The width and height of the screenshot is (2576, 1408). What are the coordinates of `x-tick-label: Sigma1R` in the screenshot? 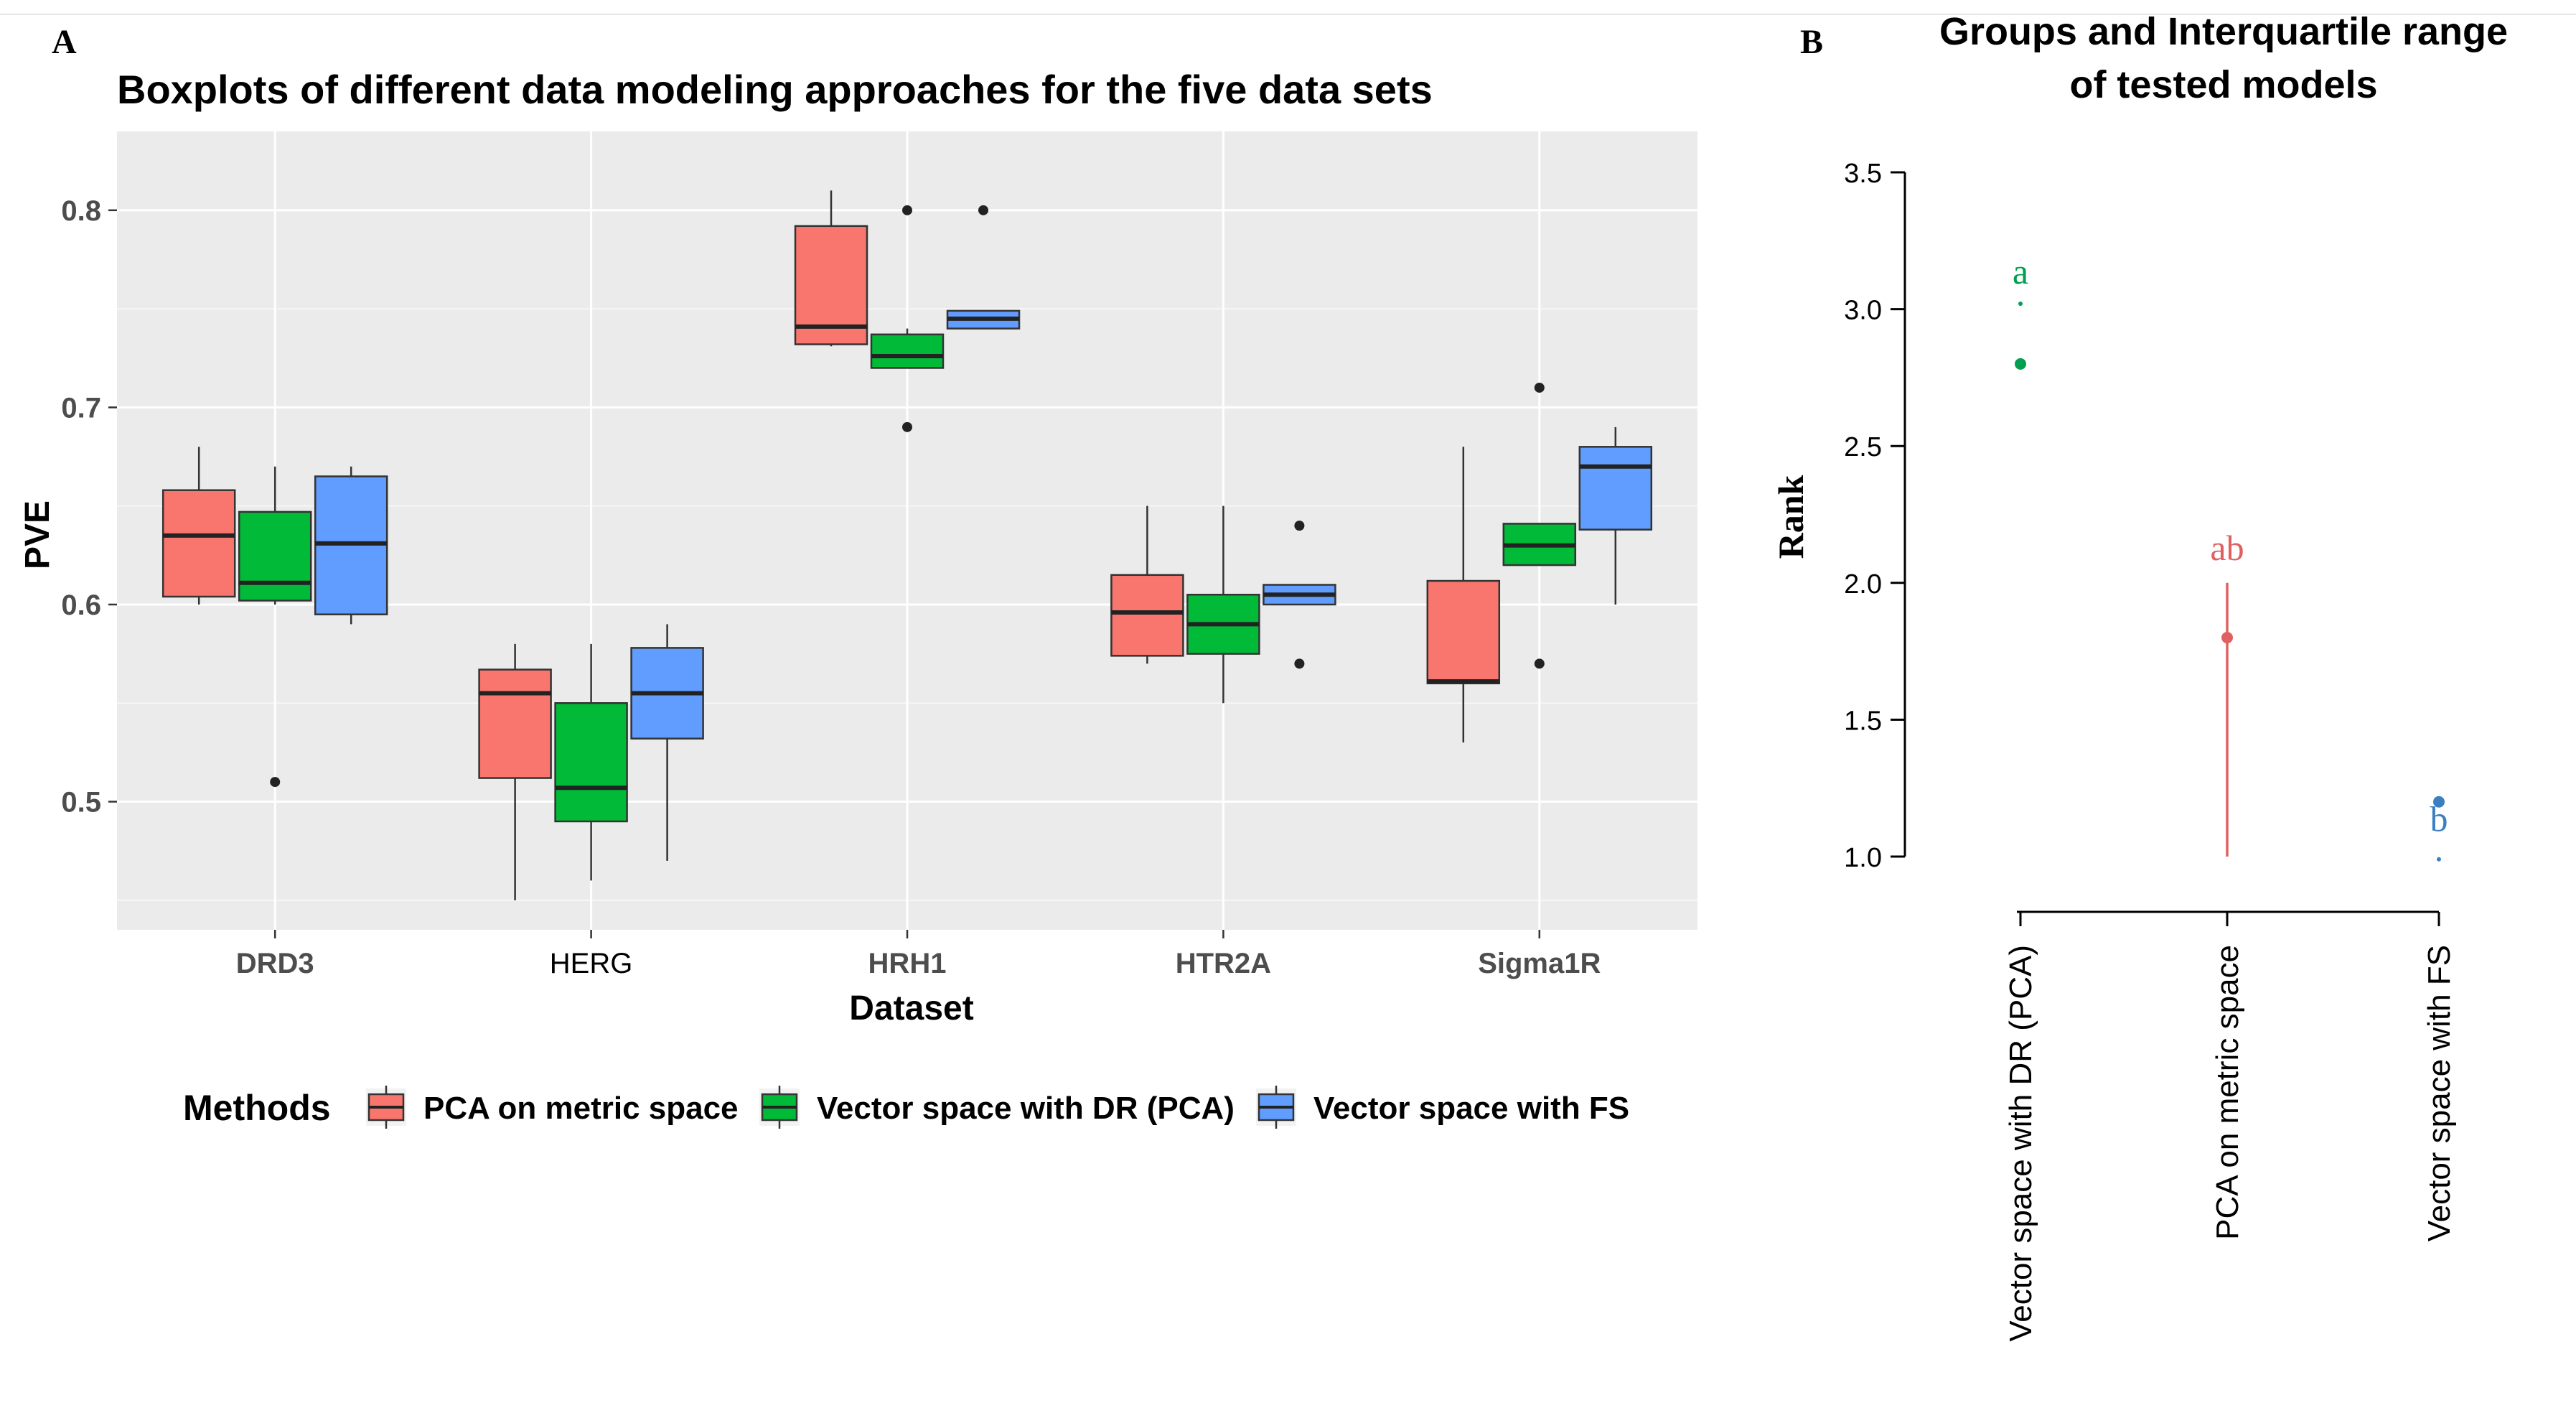 It's located at (1540, 963).